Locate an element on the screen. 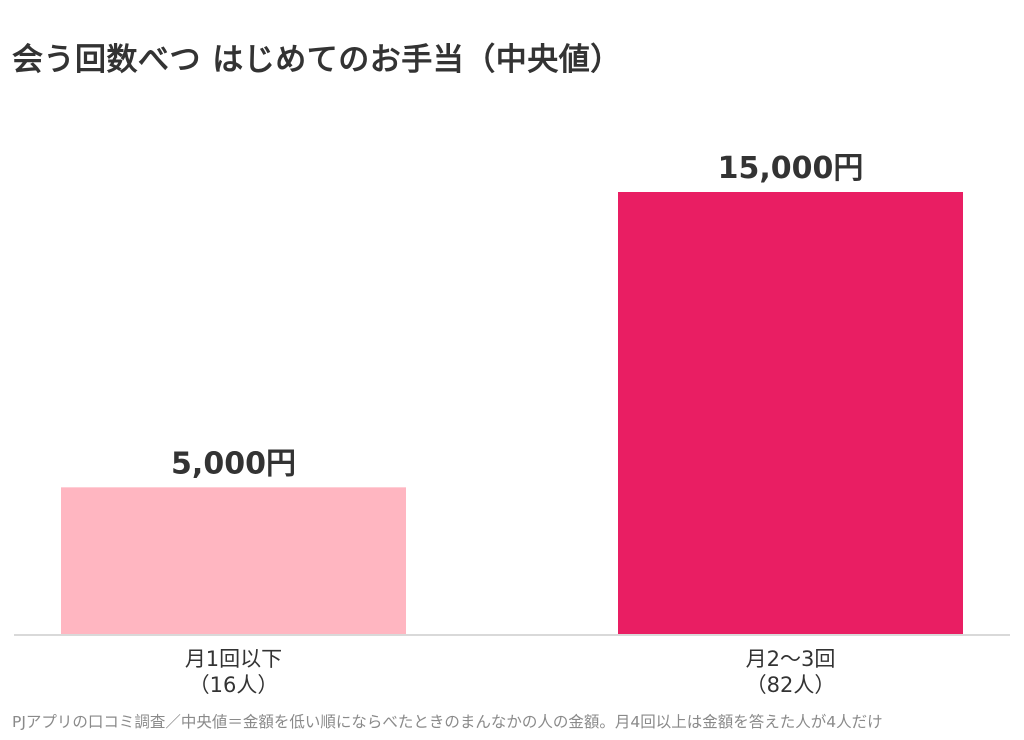 This screenshot has width=1024, height=740. value-label-2: 15,000円 is located at coordinates (791, 168).